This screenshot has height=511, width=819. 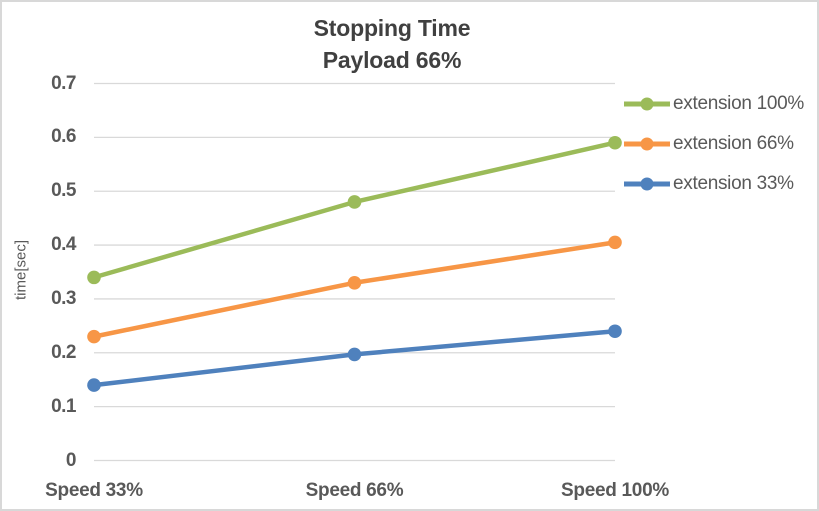 I want to click on y-axis-tick-label: 0.7, so click(x=63, y=83).